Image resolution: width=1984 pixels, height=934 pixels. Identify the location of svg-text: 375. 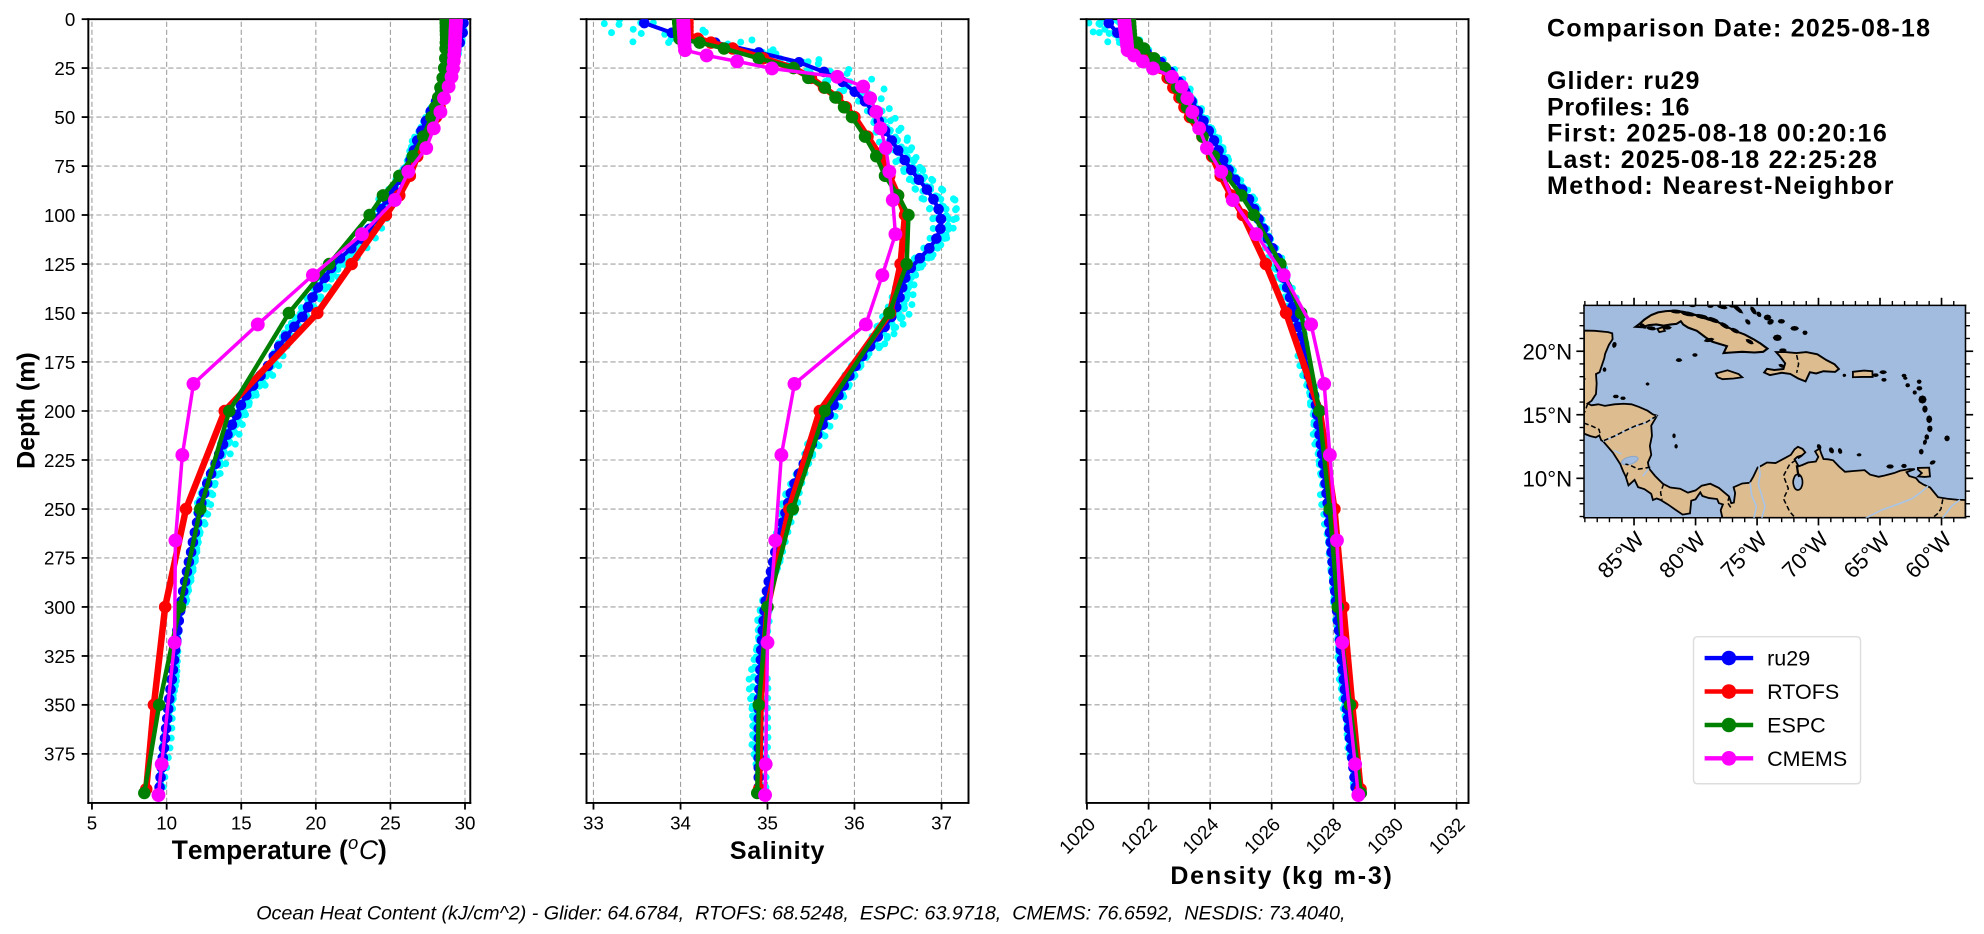
(59, 754).